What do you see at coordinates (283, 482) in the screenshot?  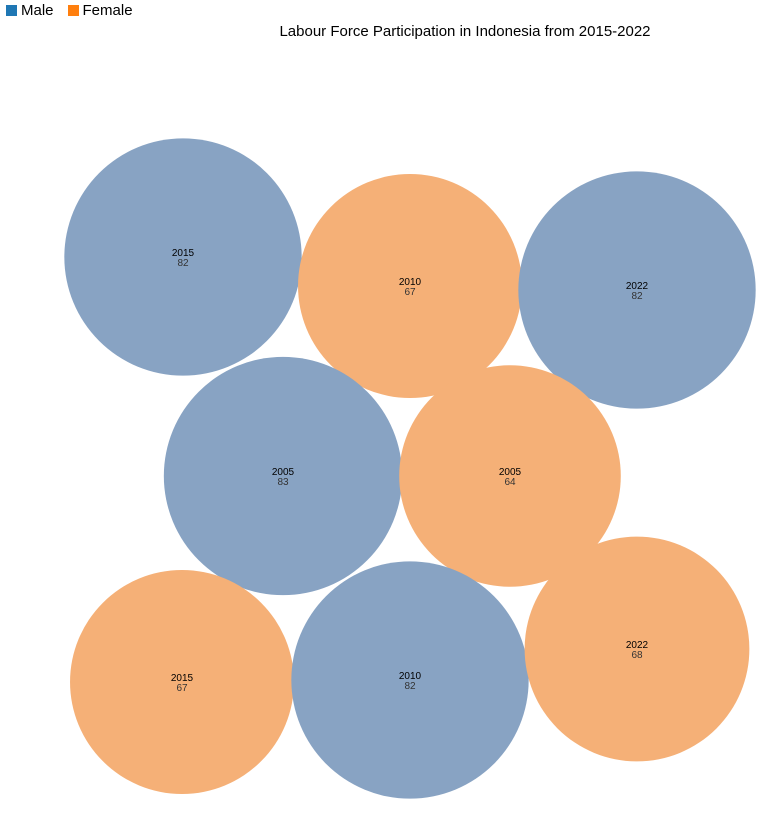 I see `bubble-value-label: 83` at bounding box center [283, 482].